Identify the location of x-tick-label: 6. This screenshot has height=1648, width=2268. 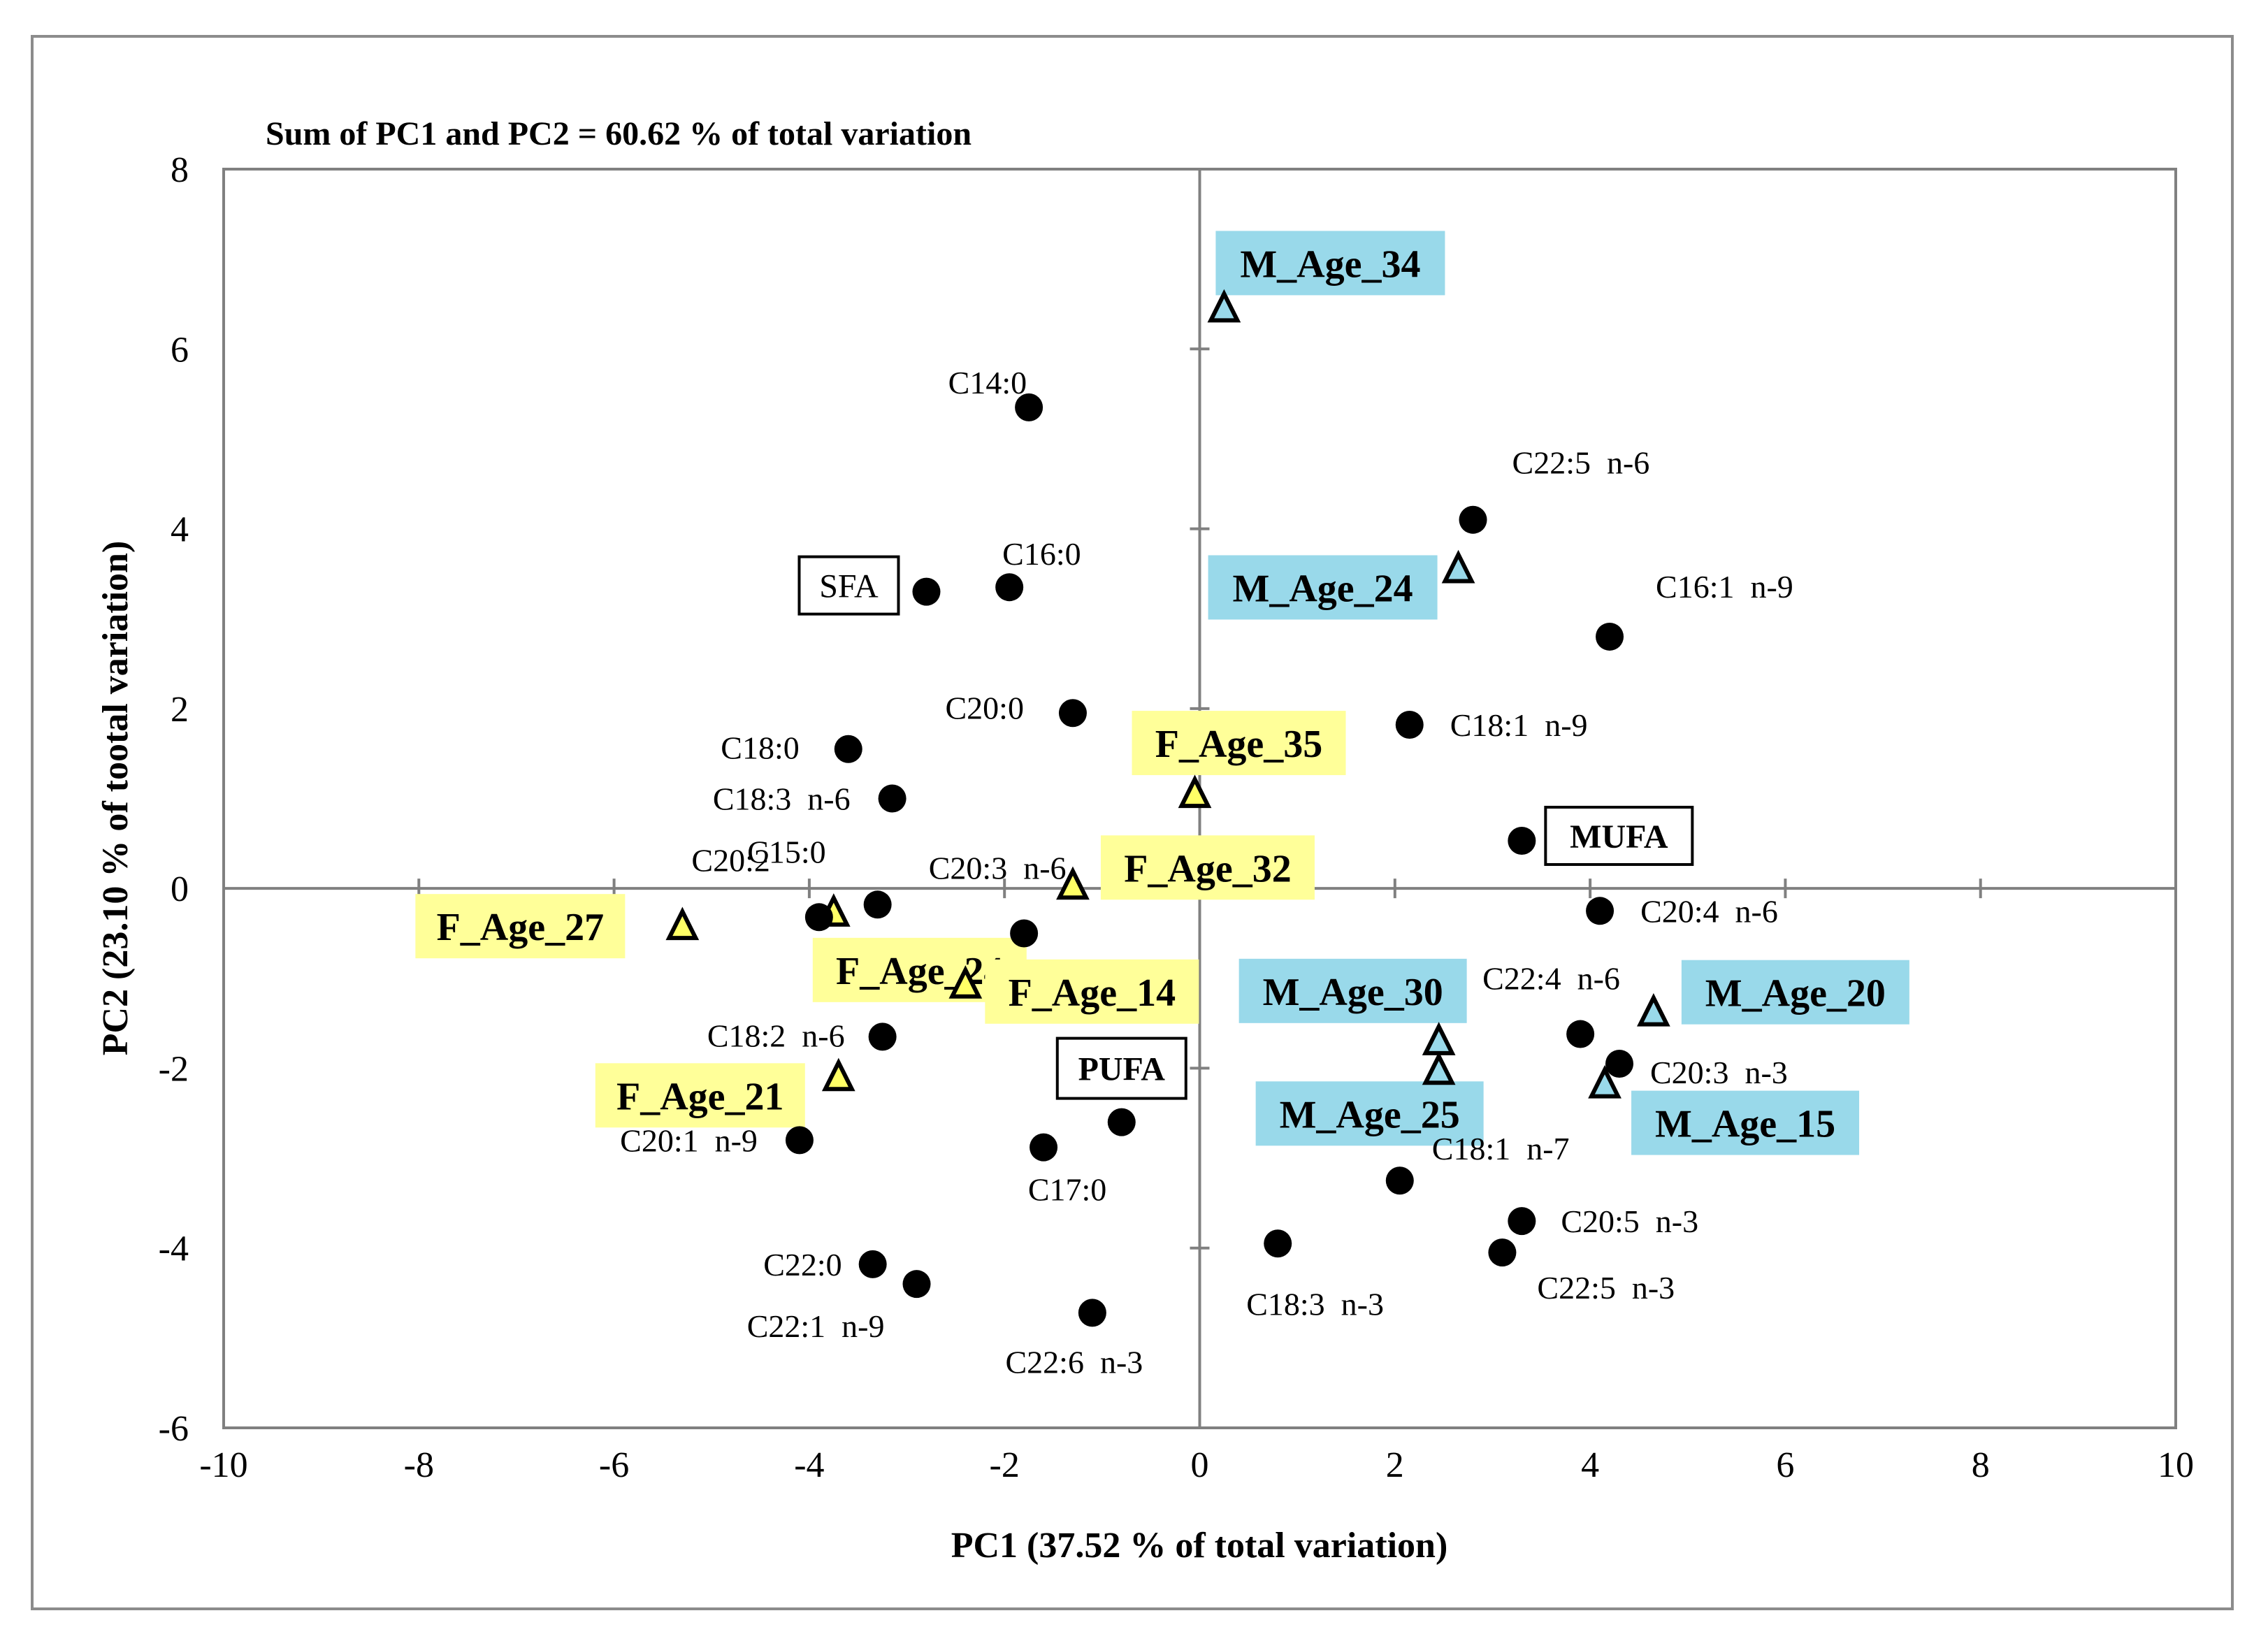
(1785, 1465).